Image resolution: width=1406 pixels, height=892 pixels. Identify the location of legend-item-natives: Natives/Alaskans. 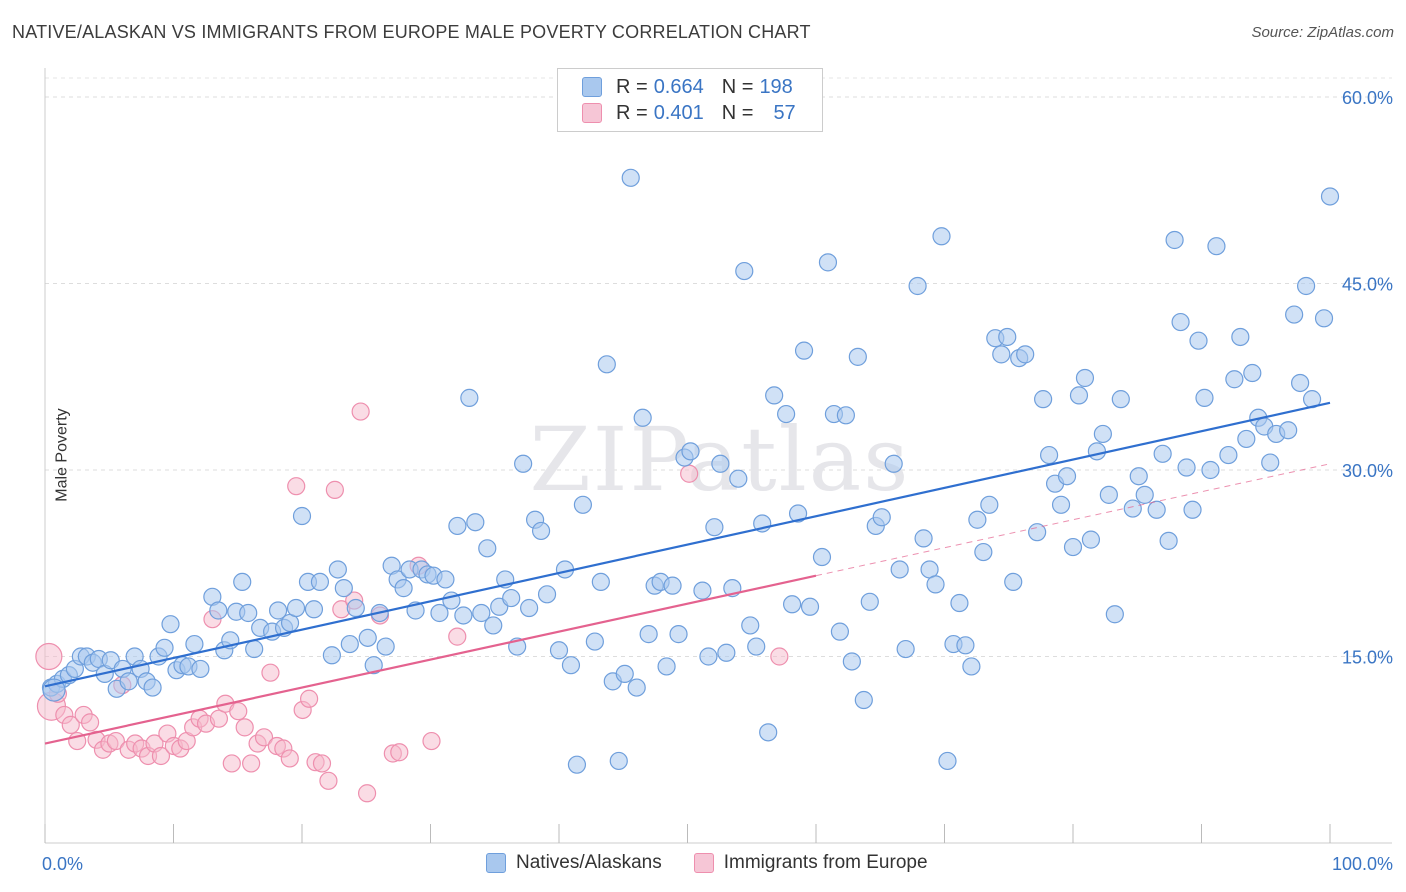
(574, 863).